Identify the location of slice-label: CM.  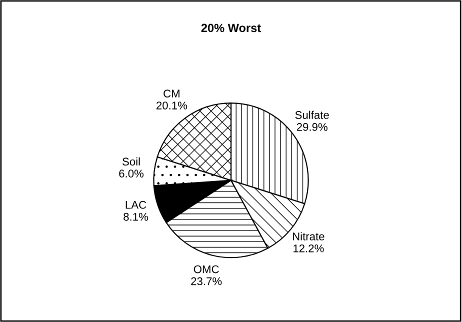
(172, 94).